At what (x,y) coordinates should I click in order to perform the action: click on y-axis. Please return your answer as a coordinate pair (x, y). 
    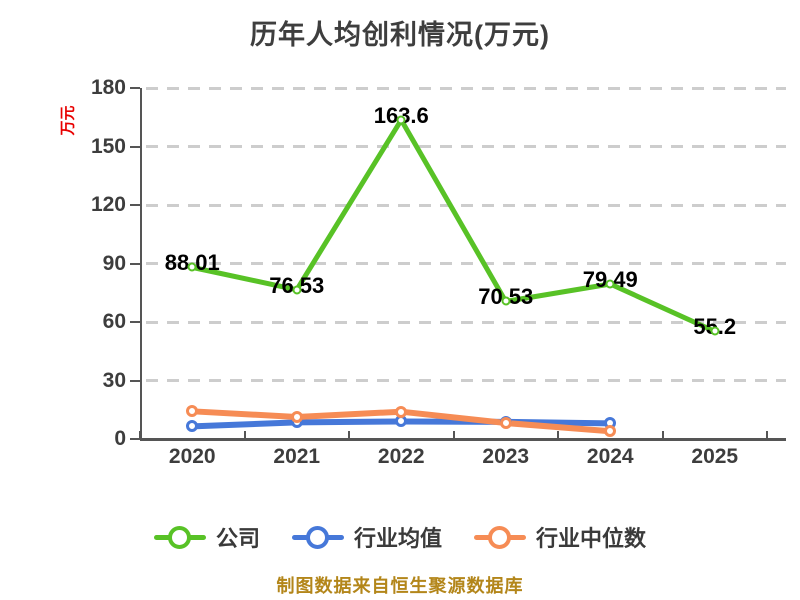
    Looking at the image, I should click on (141, 264).